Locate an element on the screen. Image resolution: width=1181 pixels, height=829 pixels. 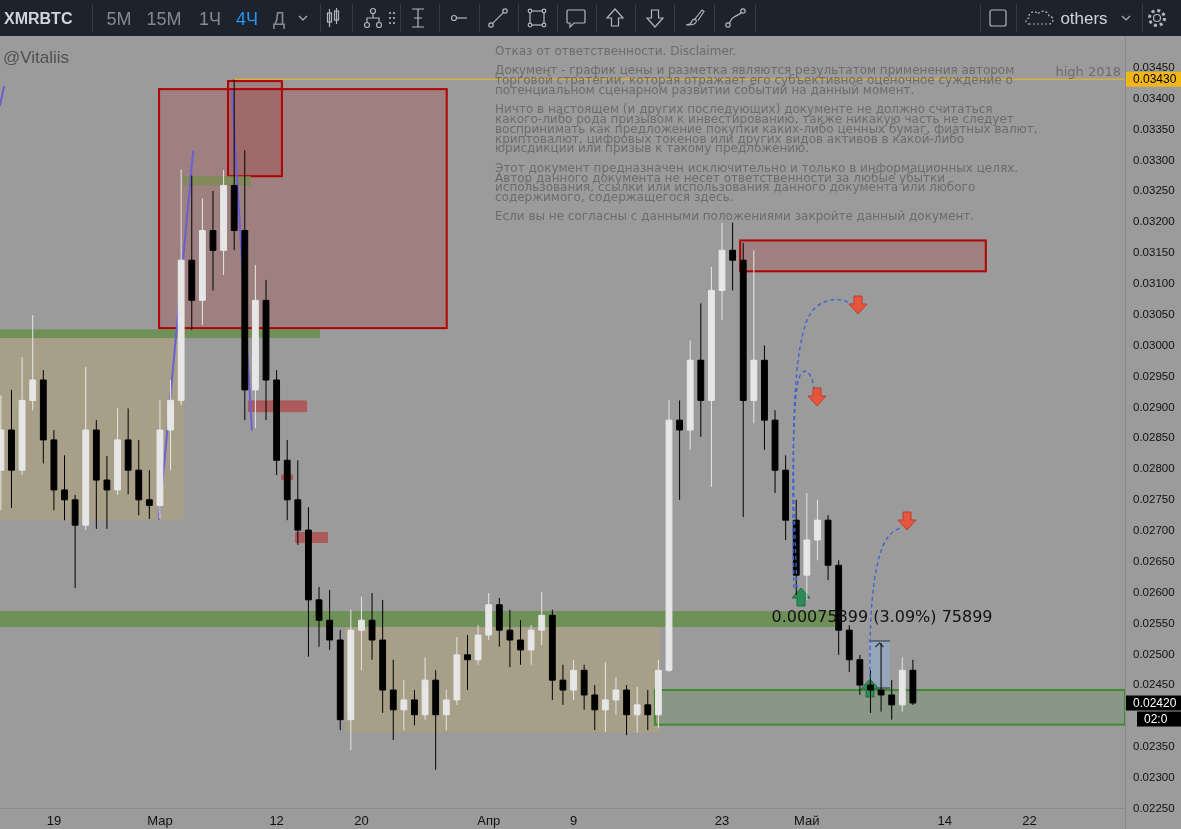
text: Д is located at coordinates (279, 19).